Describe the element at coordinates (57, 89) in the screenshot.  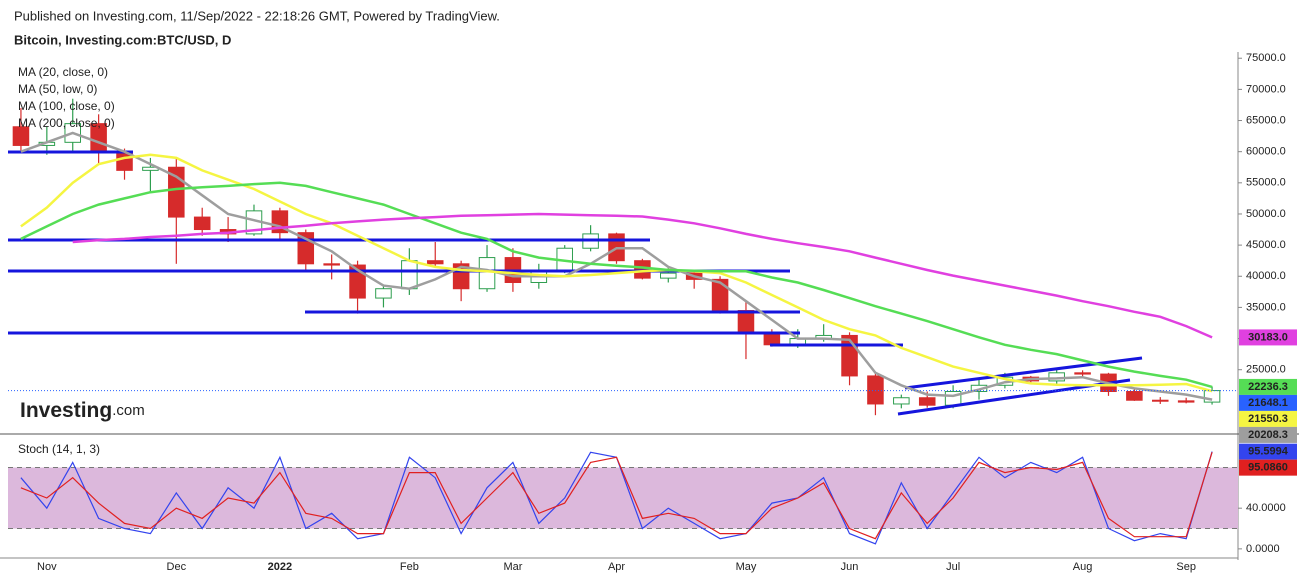
I see `legend-entry: MA (50, low, 0)` at that location.